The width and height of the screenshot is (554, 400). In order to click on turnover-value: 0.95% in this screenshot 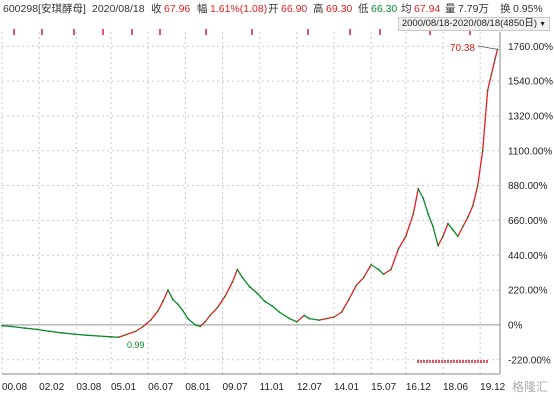, I will do `click(528, 9)`.